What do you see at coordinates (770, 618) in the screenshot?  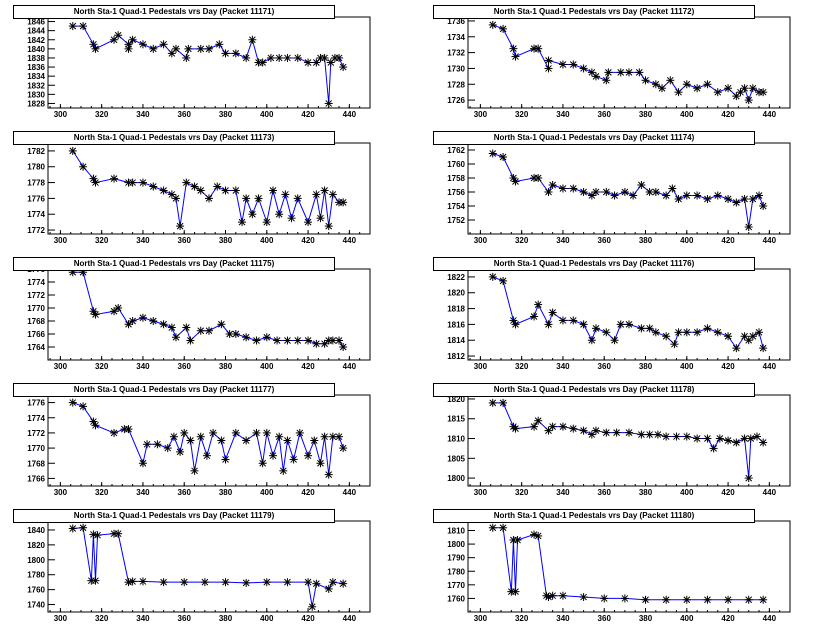 I see `x-tick-label: 440` at bounding box center [770, 618].